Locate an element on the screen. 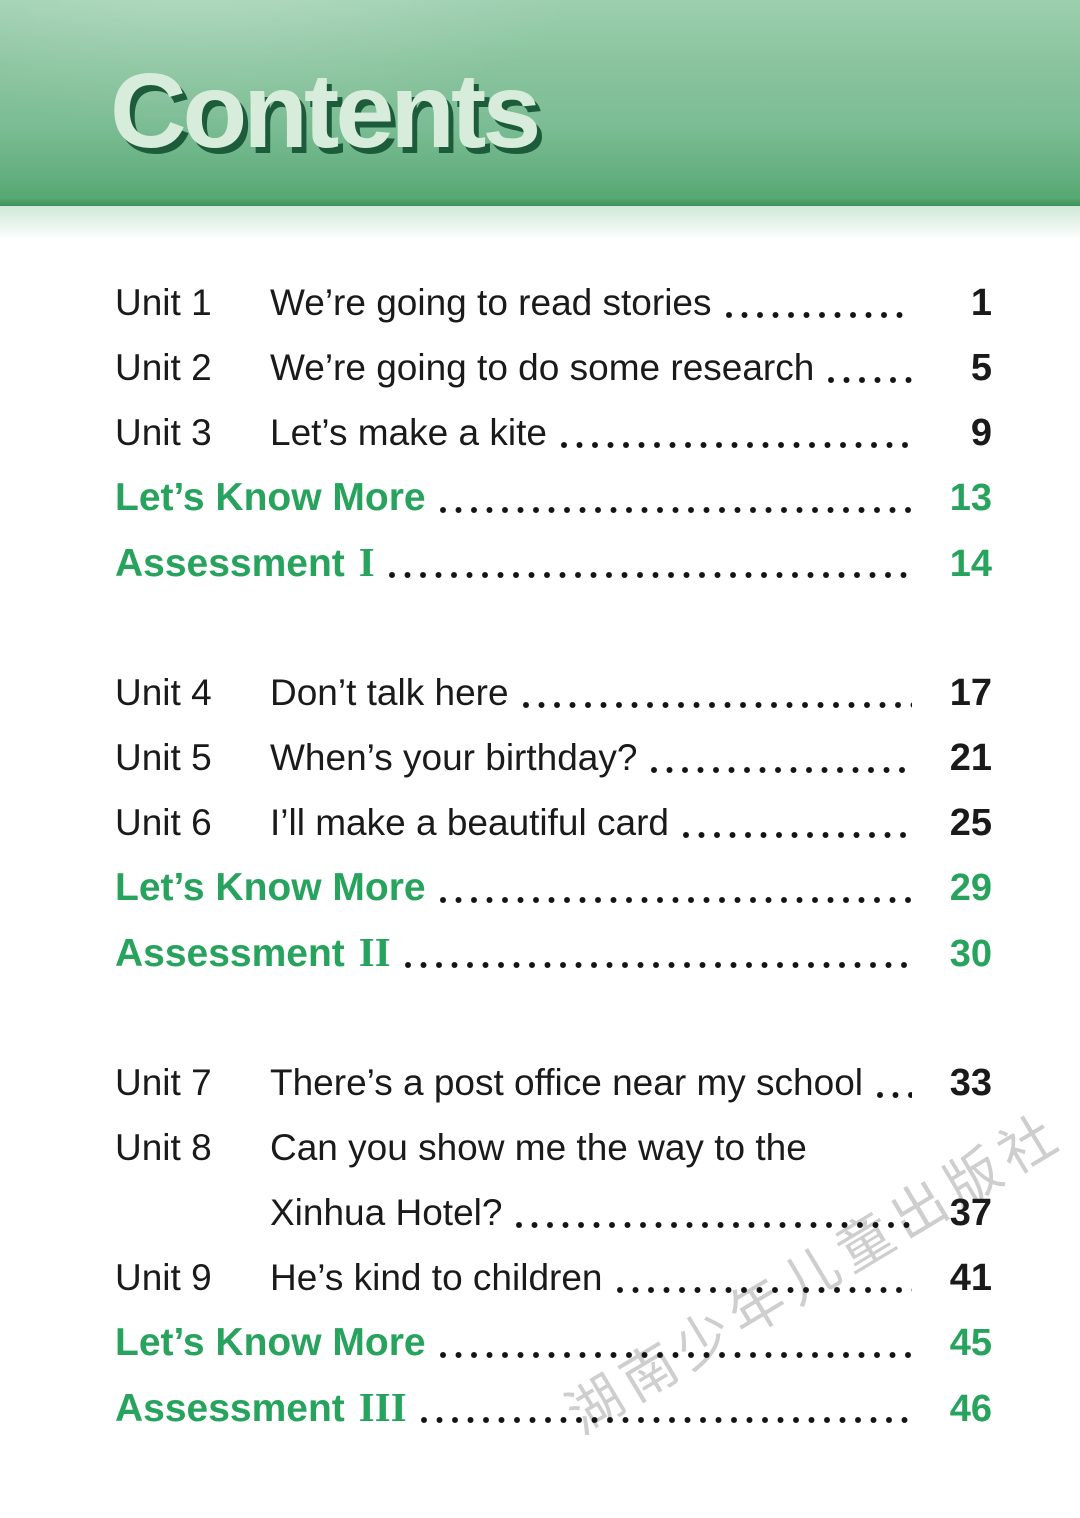  page-number: 17 is located at coordinates (970, 693).